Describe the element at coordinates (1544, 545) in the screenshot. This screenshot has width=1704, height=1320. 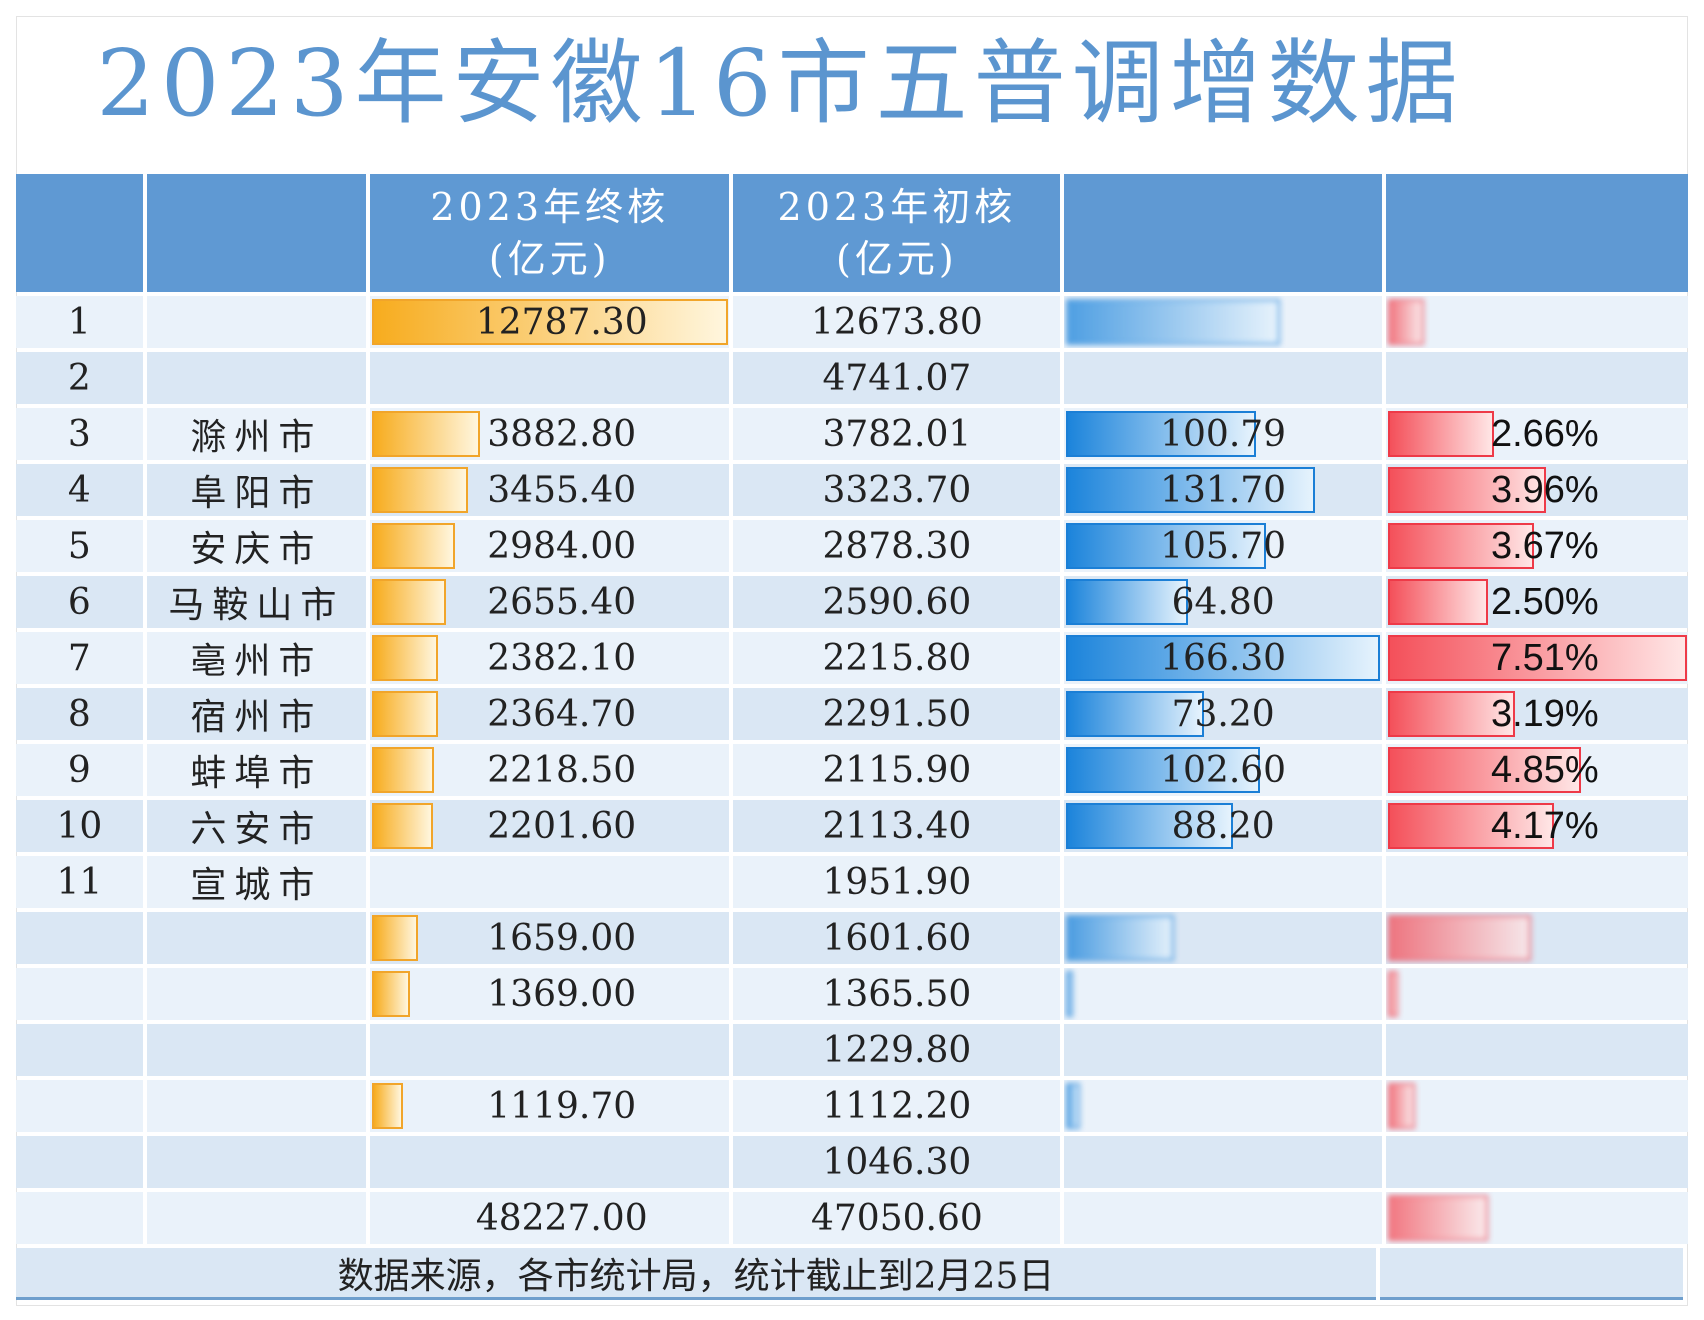
I see `rate-value-cell-value: 3.67%` at that location.